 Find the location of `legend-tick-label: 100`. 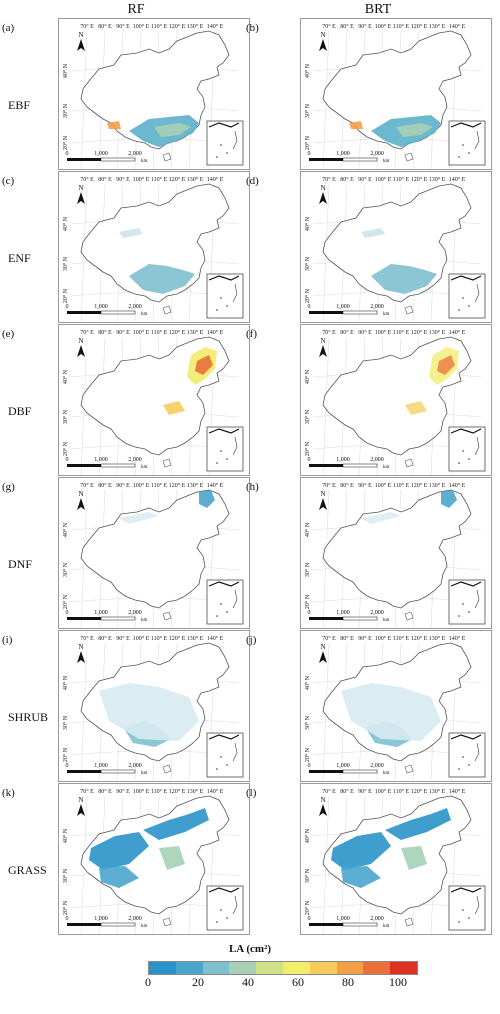

legend-tick-label: 100 is located at coordinates (398, 982).